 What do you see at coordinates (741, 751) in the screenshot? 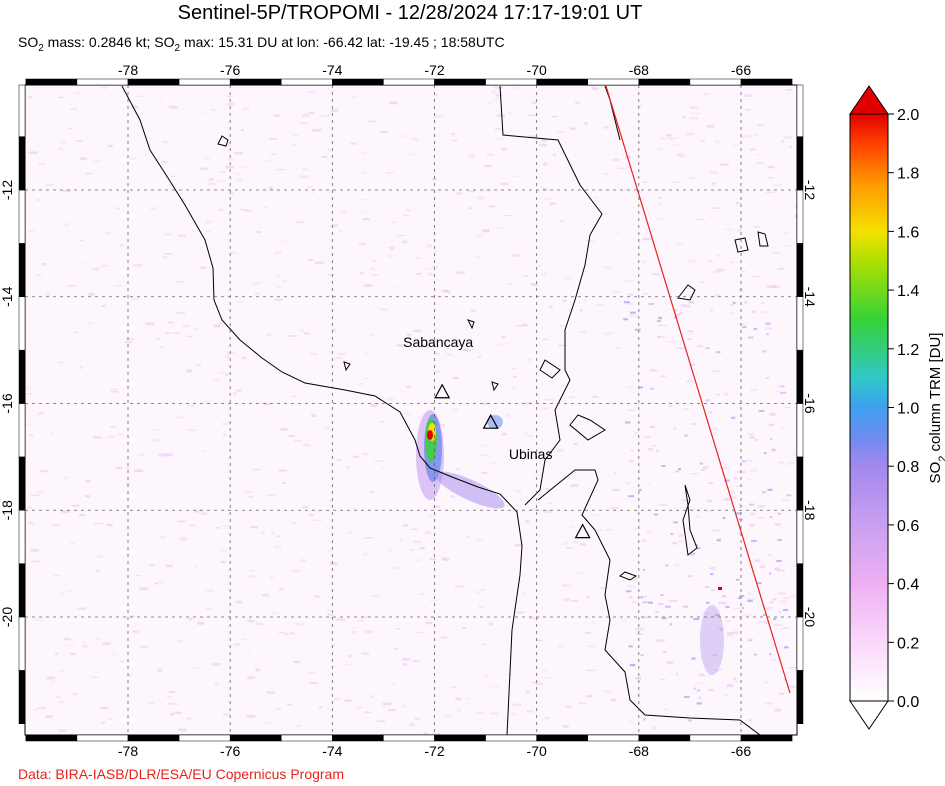
I see `lon-tick-label-bottom: -66` at bounding box center [741, 751].